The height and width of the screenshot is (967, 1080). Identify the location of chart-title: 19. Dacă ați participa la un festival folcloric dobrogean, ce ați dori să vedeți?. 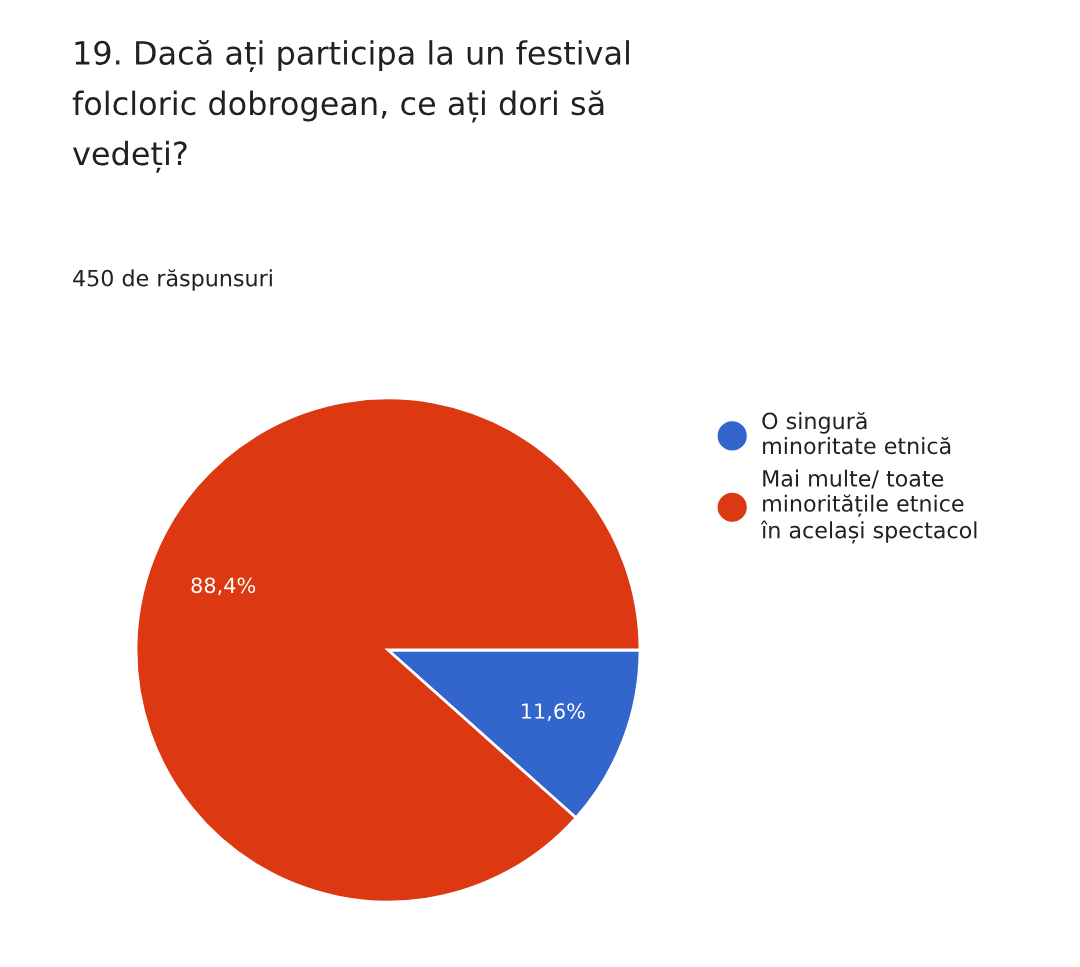
(350, 106).